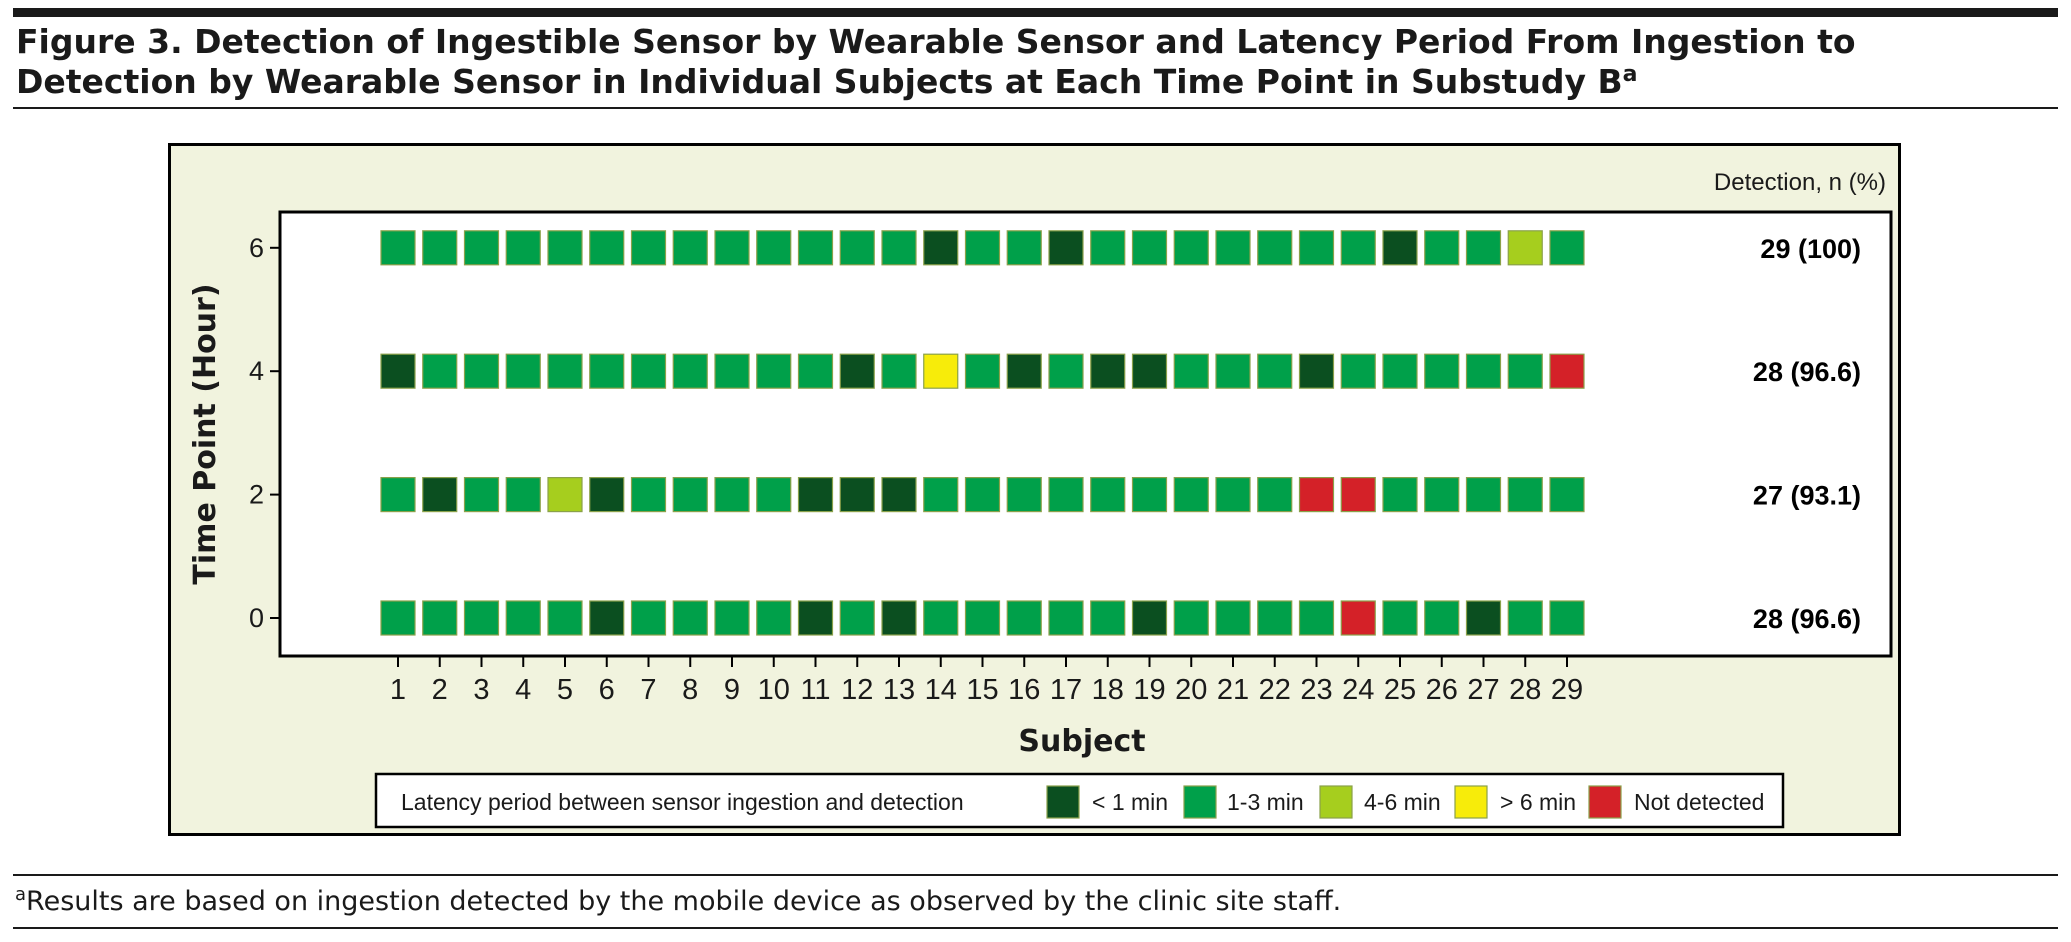 This screenshot has height=942, width=2071. Describe the element at coordinates (1800, 182) in the screenshot. I see `detection-header: Detection, n (%)` at that location.